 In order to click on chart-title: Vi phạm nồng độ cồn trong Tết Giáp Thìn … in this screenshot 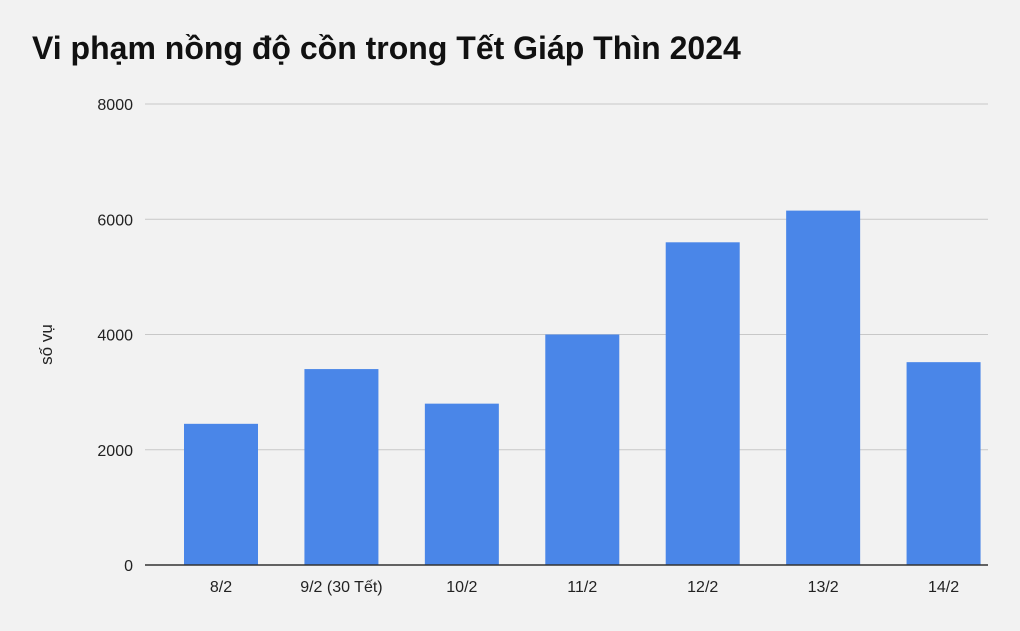, I will do `click(386, 48)`.